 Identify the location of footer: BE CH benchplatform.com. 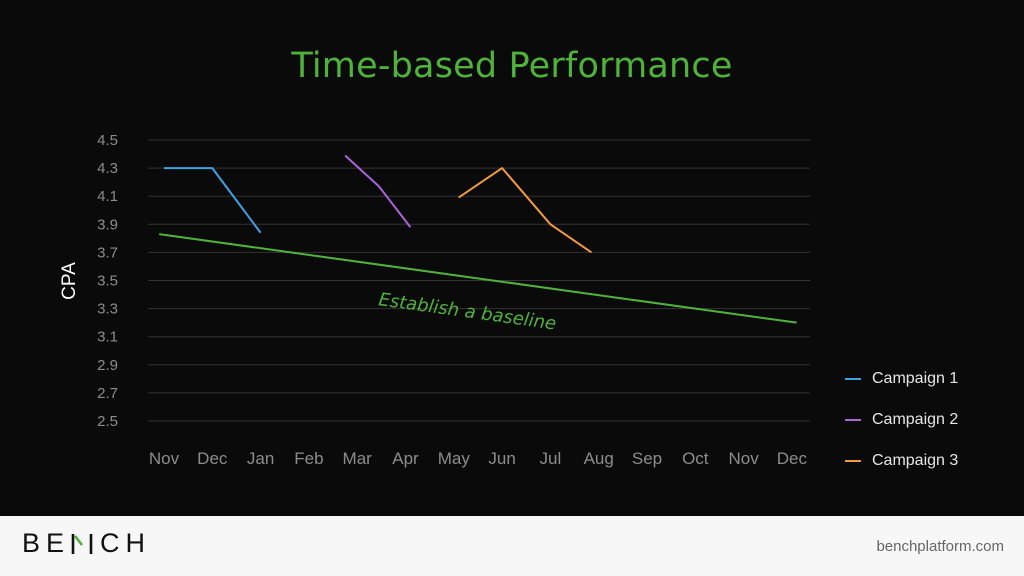
(512, 546).